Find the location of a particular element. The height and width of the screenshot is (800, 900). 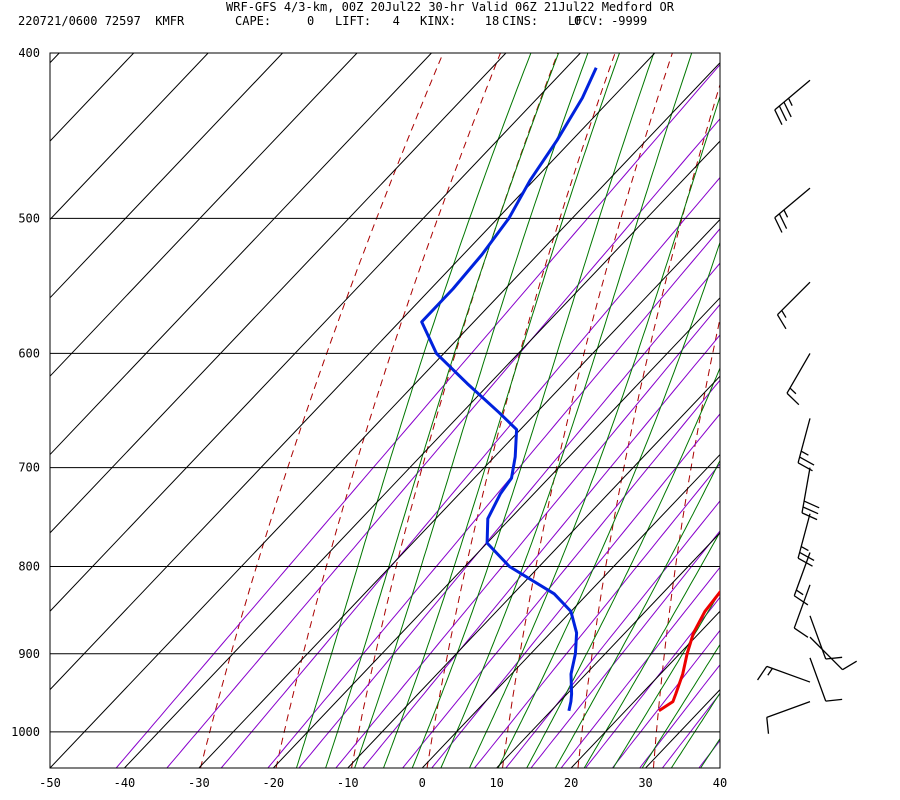

x-tick-label: -10 is located at coordinates (348, 783).